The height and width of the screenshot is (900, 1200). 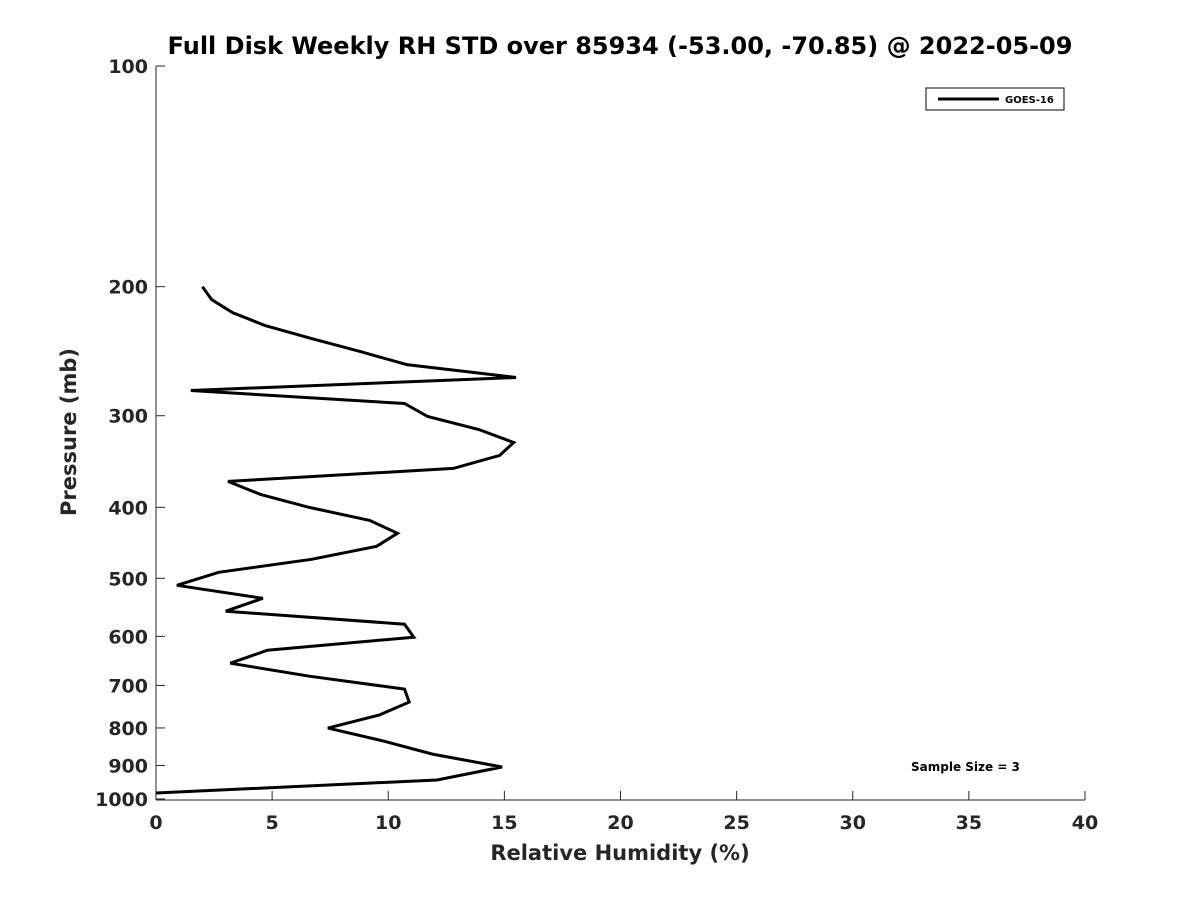 I want to click on x-axis-label: Relative Humidity (%), so click(x=619, y=853).